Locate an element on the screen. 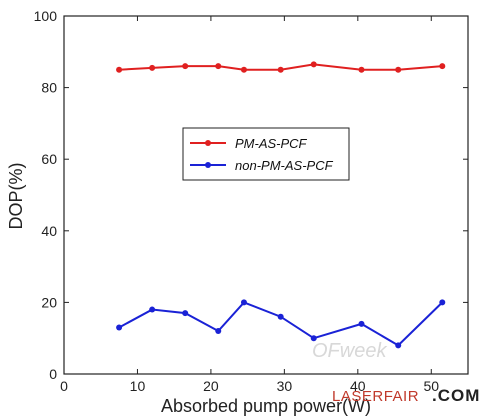  x-tick-label: 20 is located at coordinates (211, 386).